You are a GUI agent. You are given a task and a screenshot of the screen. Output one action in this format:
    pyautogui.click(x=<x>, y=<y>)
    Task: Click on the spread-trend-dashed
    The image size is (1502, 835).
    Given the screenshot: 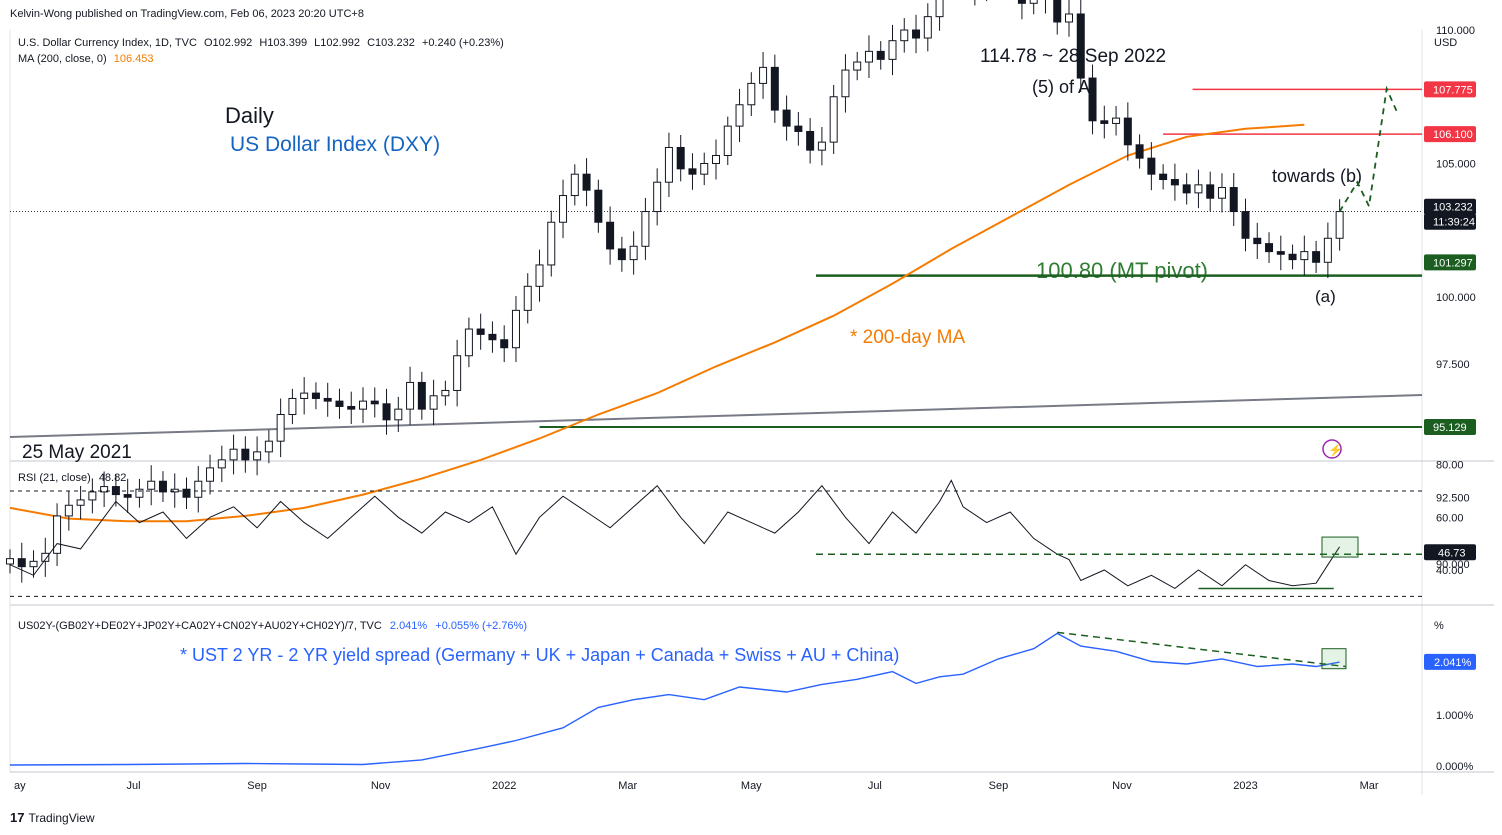 What is the action you would take?
    pyautogui.click(x=1201, y=649)
    